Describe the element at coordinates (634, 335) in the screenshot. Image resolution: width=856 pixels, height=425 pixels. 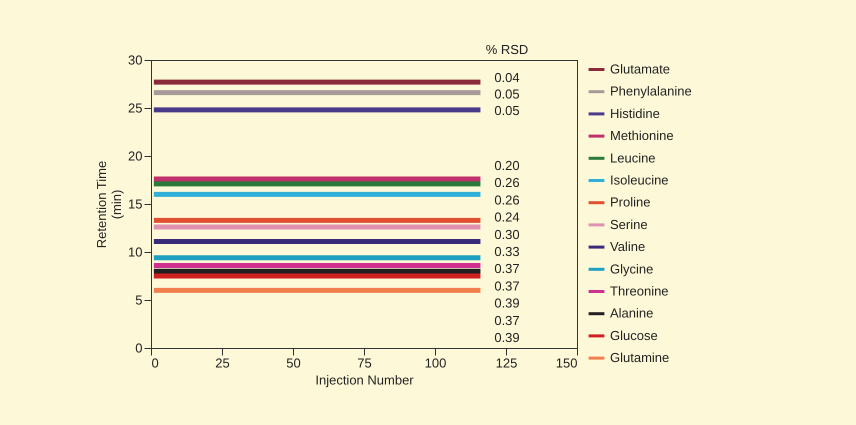
I see `legend-label: Glucose` at that location.